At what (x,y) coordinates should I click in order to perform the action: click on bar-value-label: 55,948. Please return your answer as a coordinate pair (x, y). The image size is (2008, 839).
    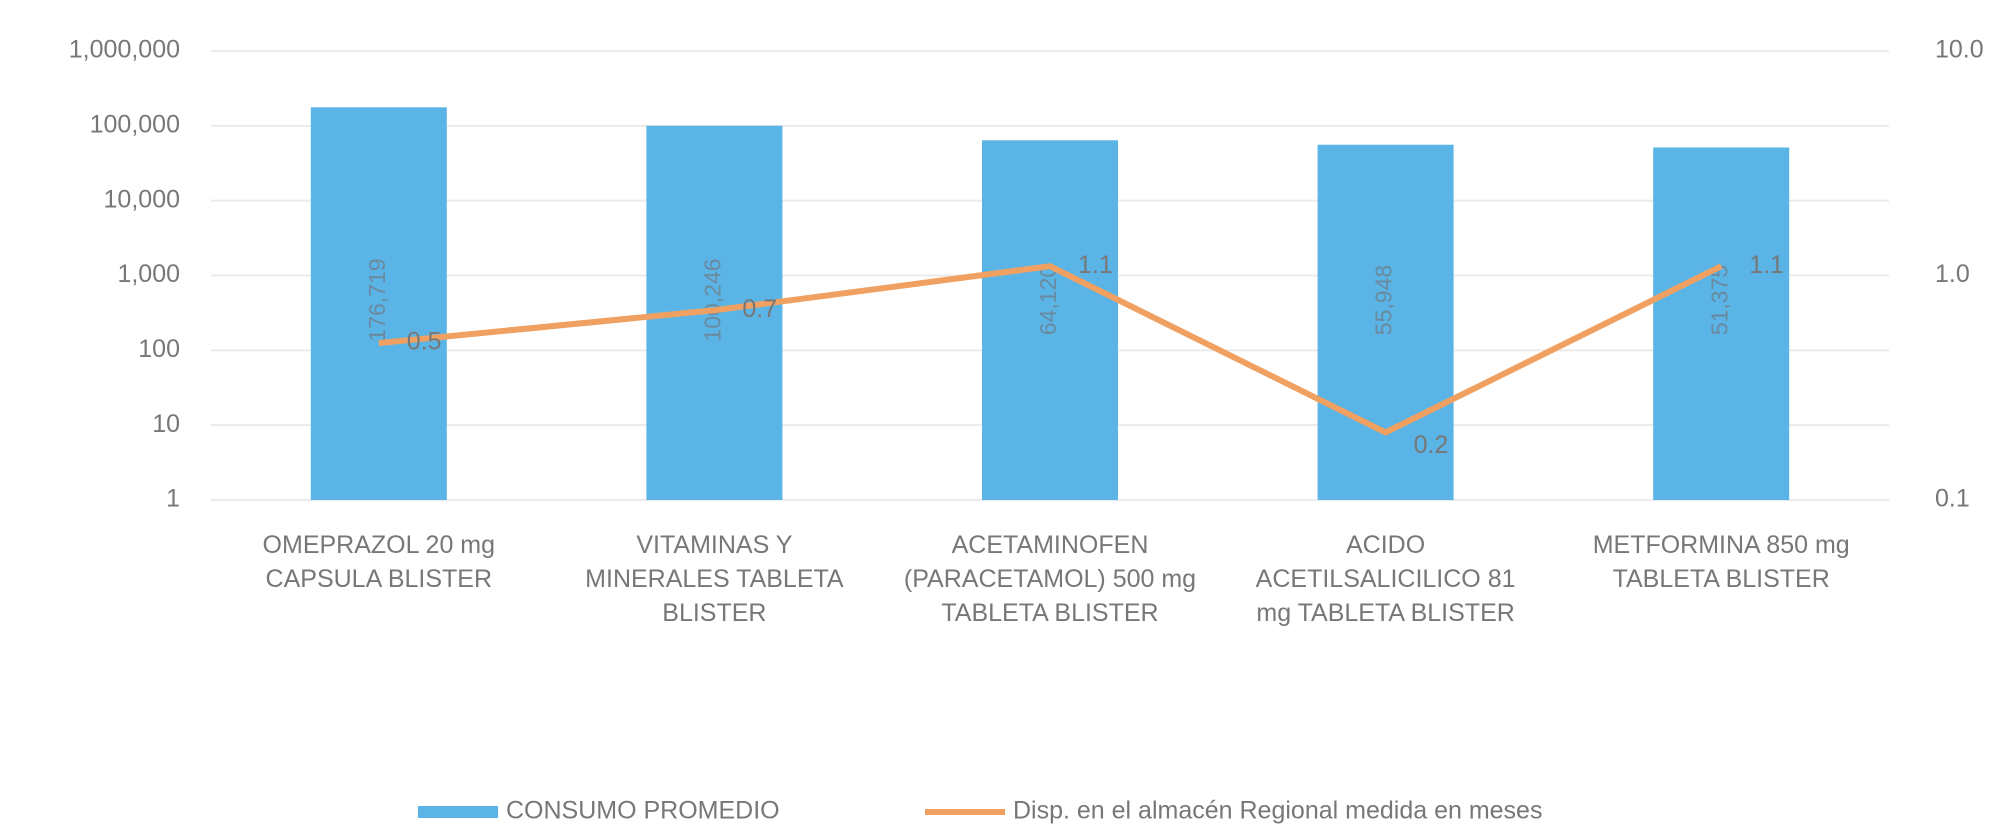
    Looking at the image, I should click on (1384, 300).